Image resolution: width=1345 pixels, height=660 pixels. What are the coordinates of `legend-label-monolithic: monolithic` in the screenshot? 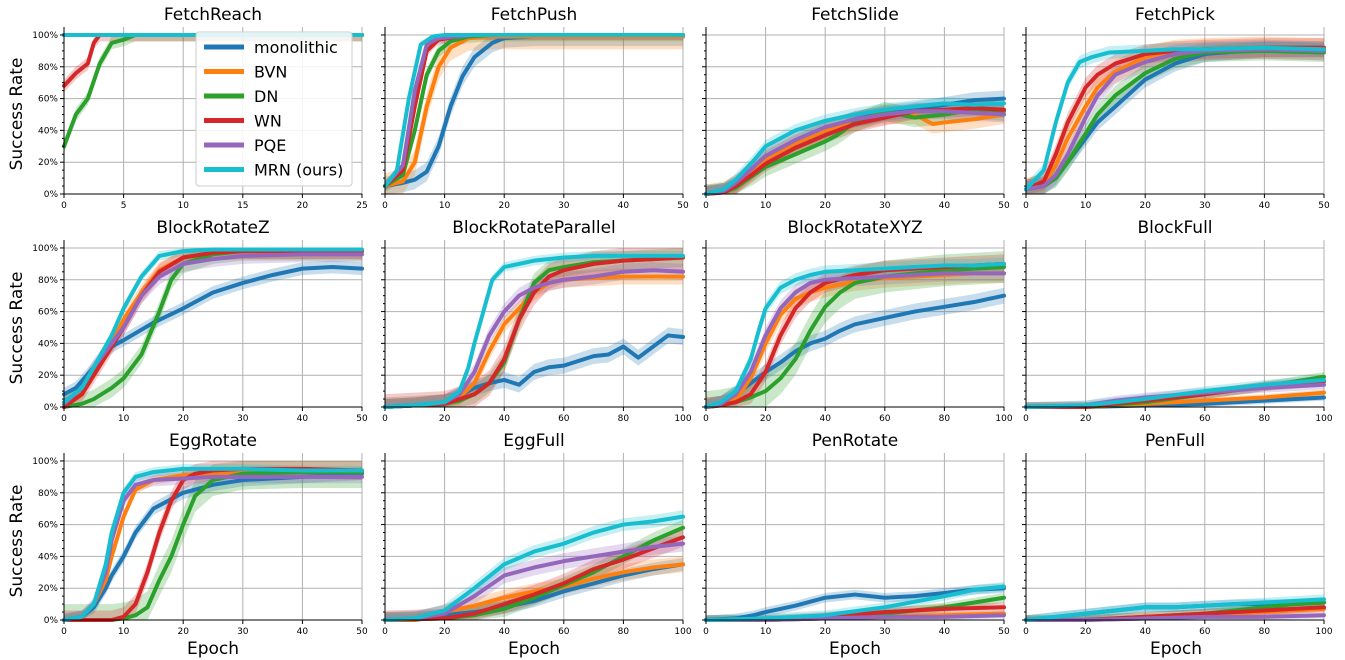 It's located at (296, 47).